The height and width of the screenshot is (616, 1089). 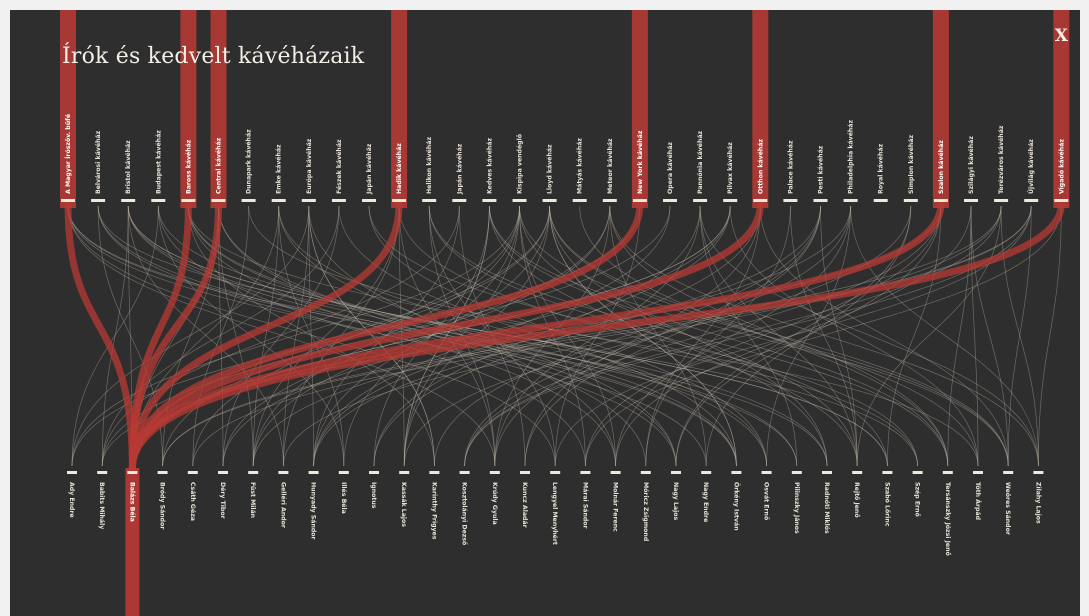 What do you see at coordinates (790, 167) in the screenshot?
I see `cafe-label: Palace kávéház` at bounding box center [790, 167].